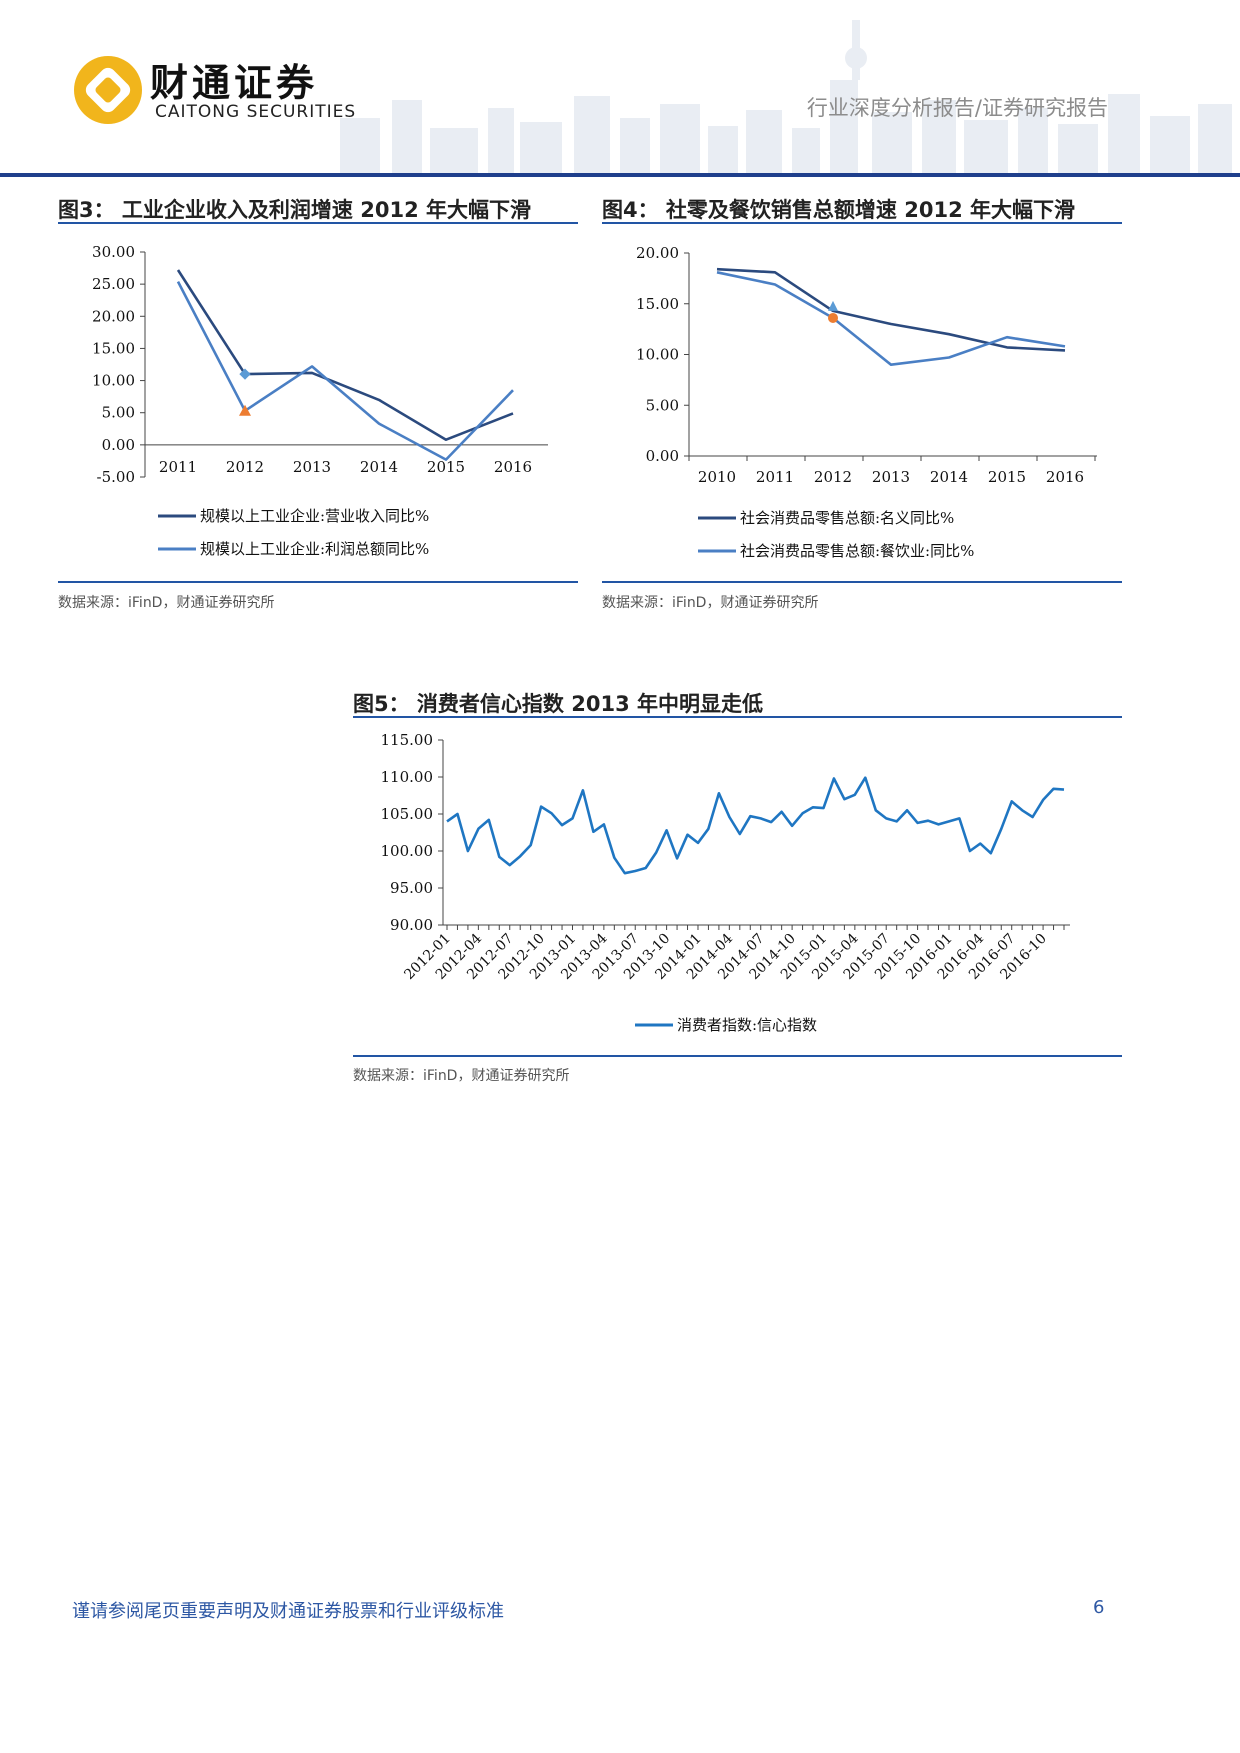 The image size is (1240, 1753). I want to click on figure5-source: 数据来源：iFinD，财通证券研究所, so click(461, 1076).